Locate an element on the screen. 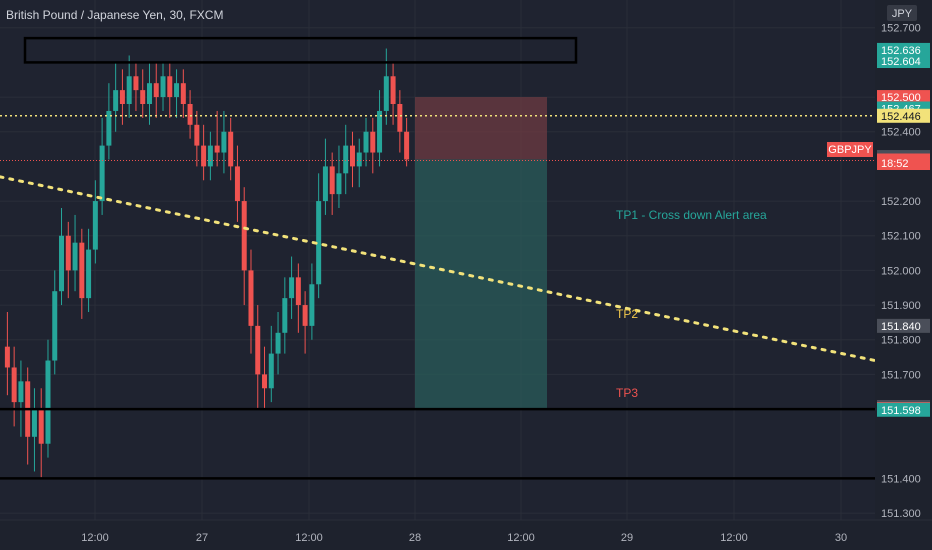  take-profit-zone is located at coordinates (481, 284).